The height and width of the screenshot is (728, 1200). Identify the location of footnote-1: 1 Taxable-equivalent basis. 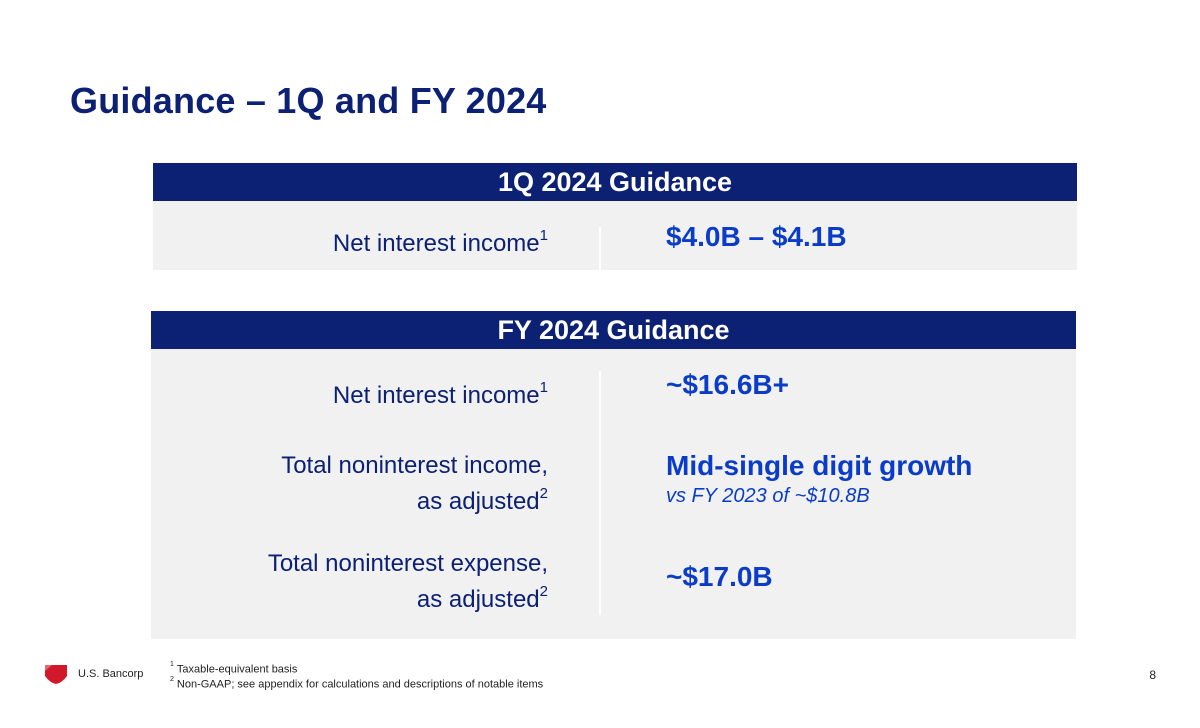
(234, 668).